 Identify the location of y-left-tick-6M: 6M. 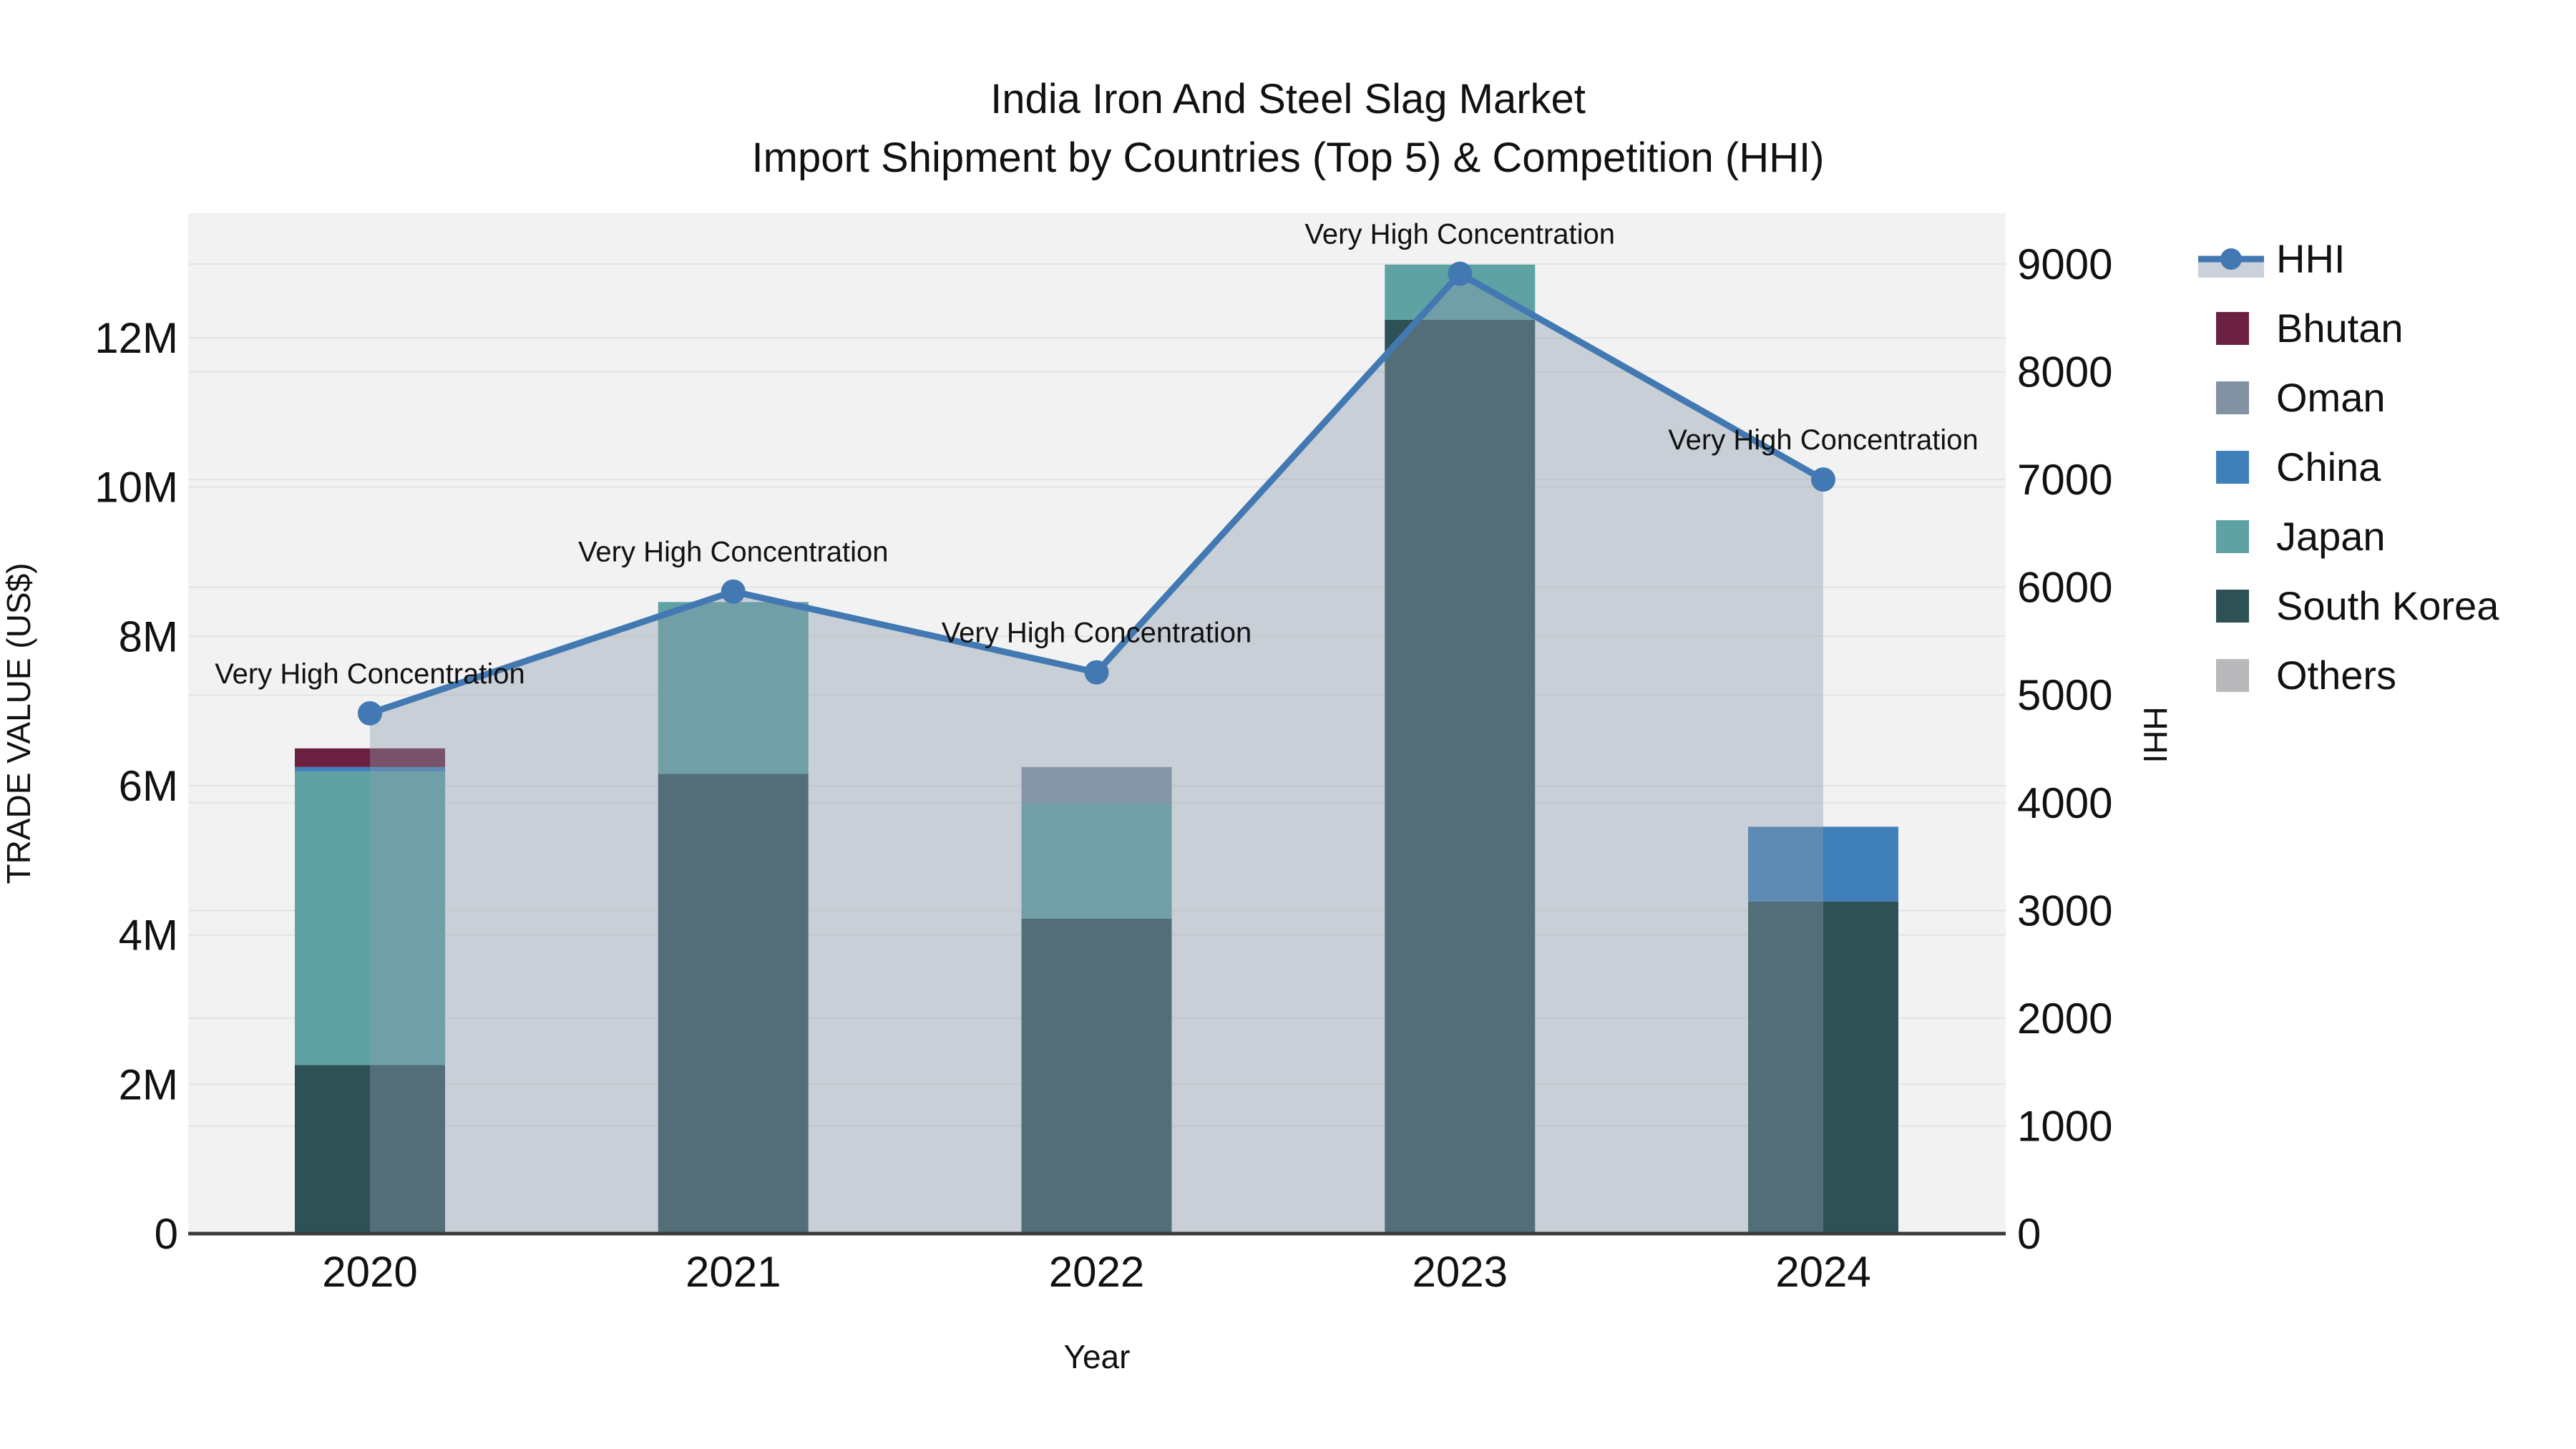
(148, 786).